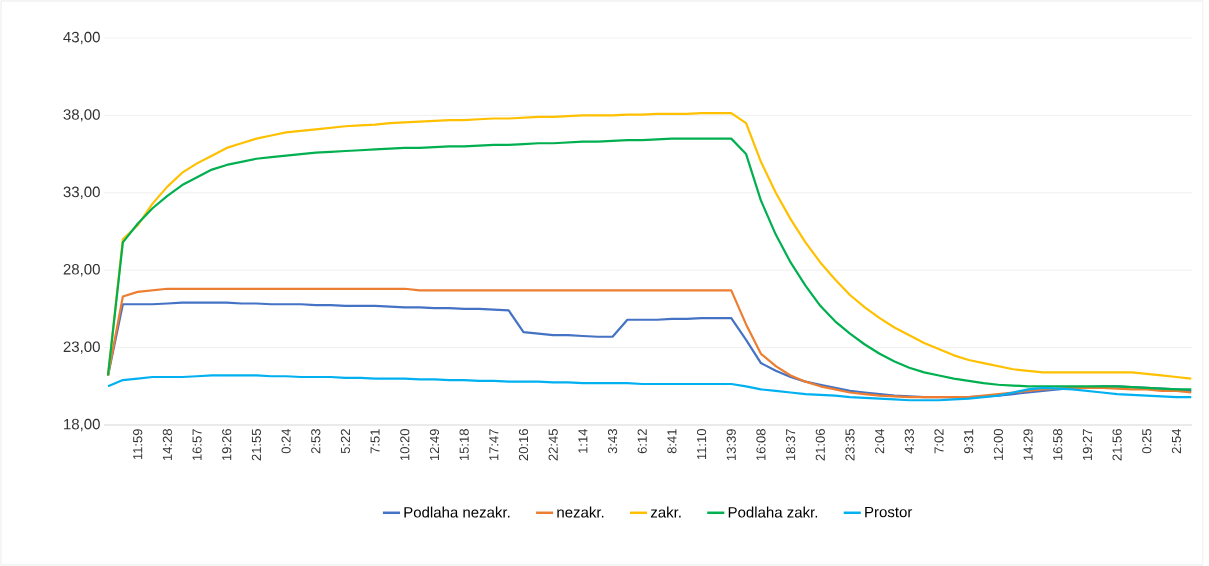  I want to click on x-tick-label: 14:28, so click(167, 445).